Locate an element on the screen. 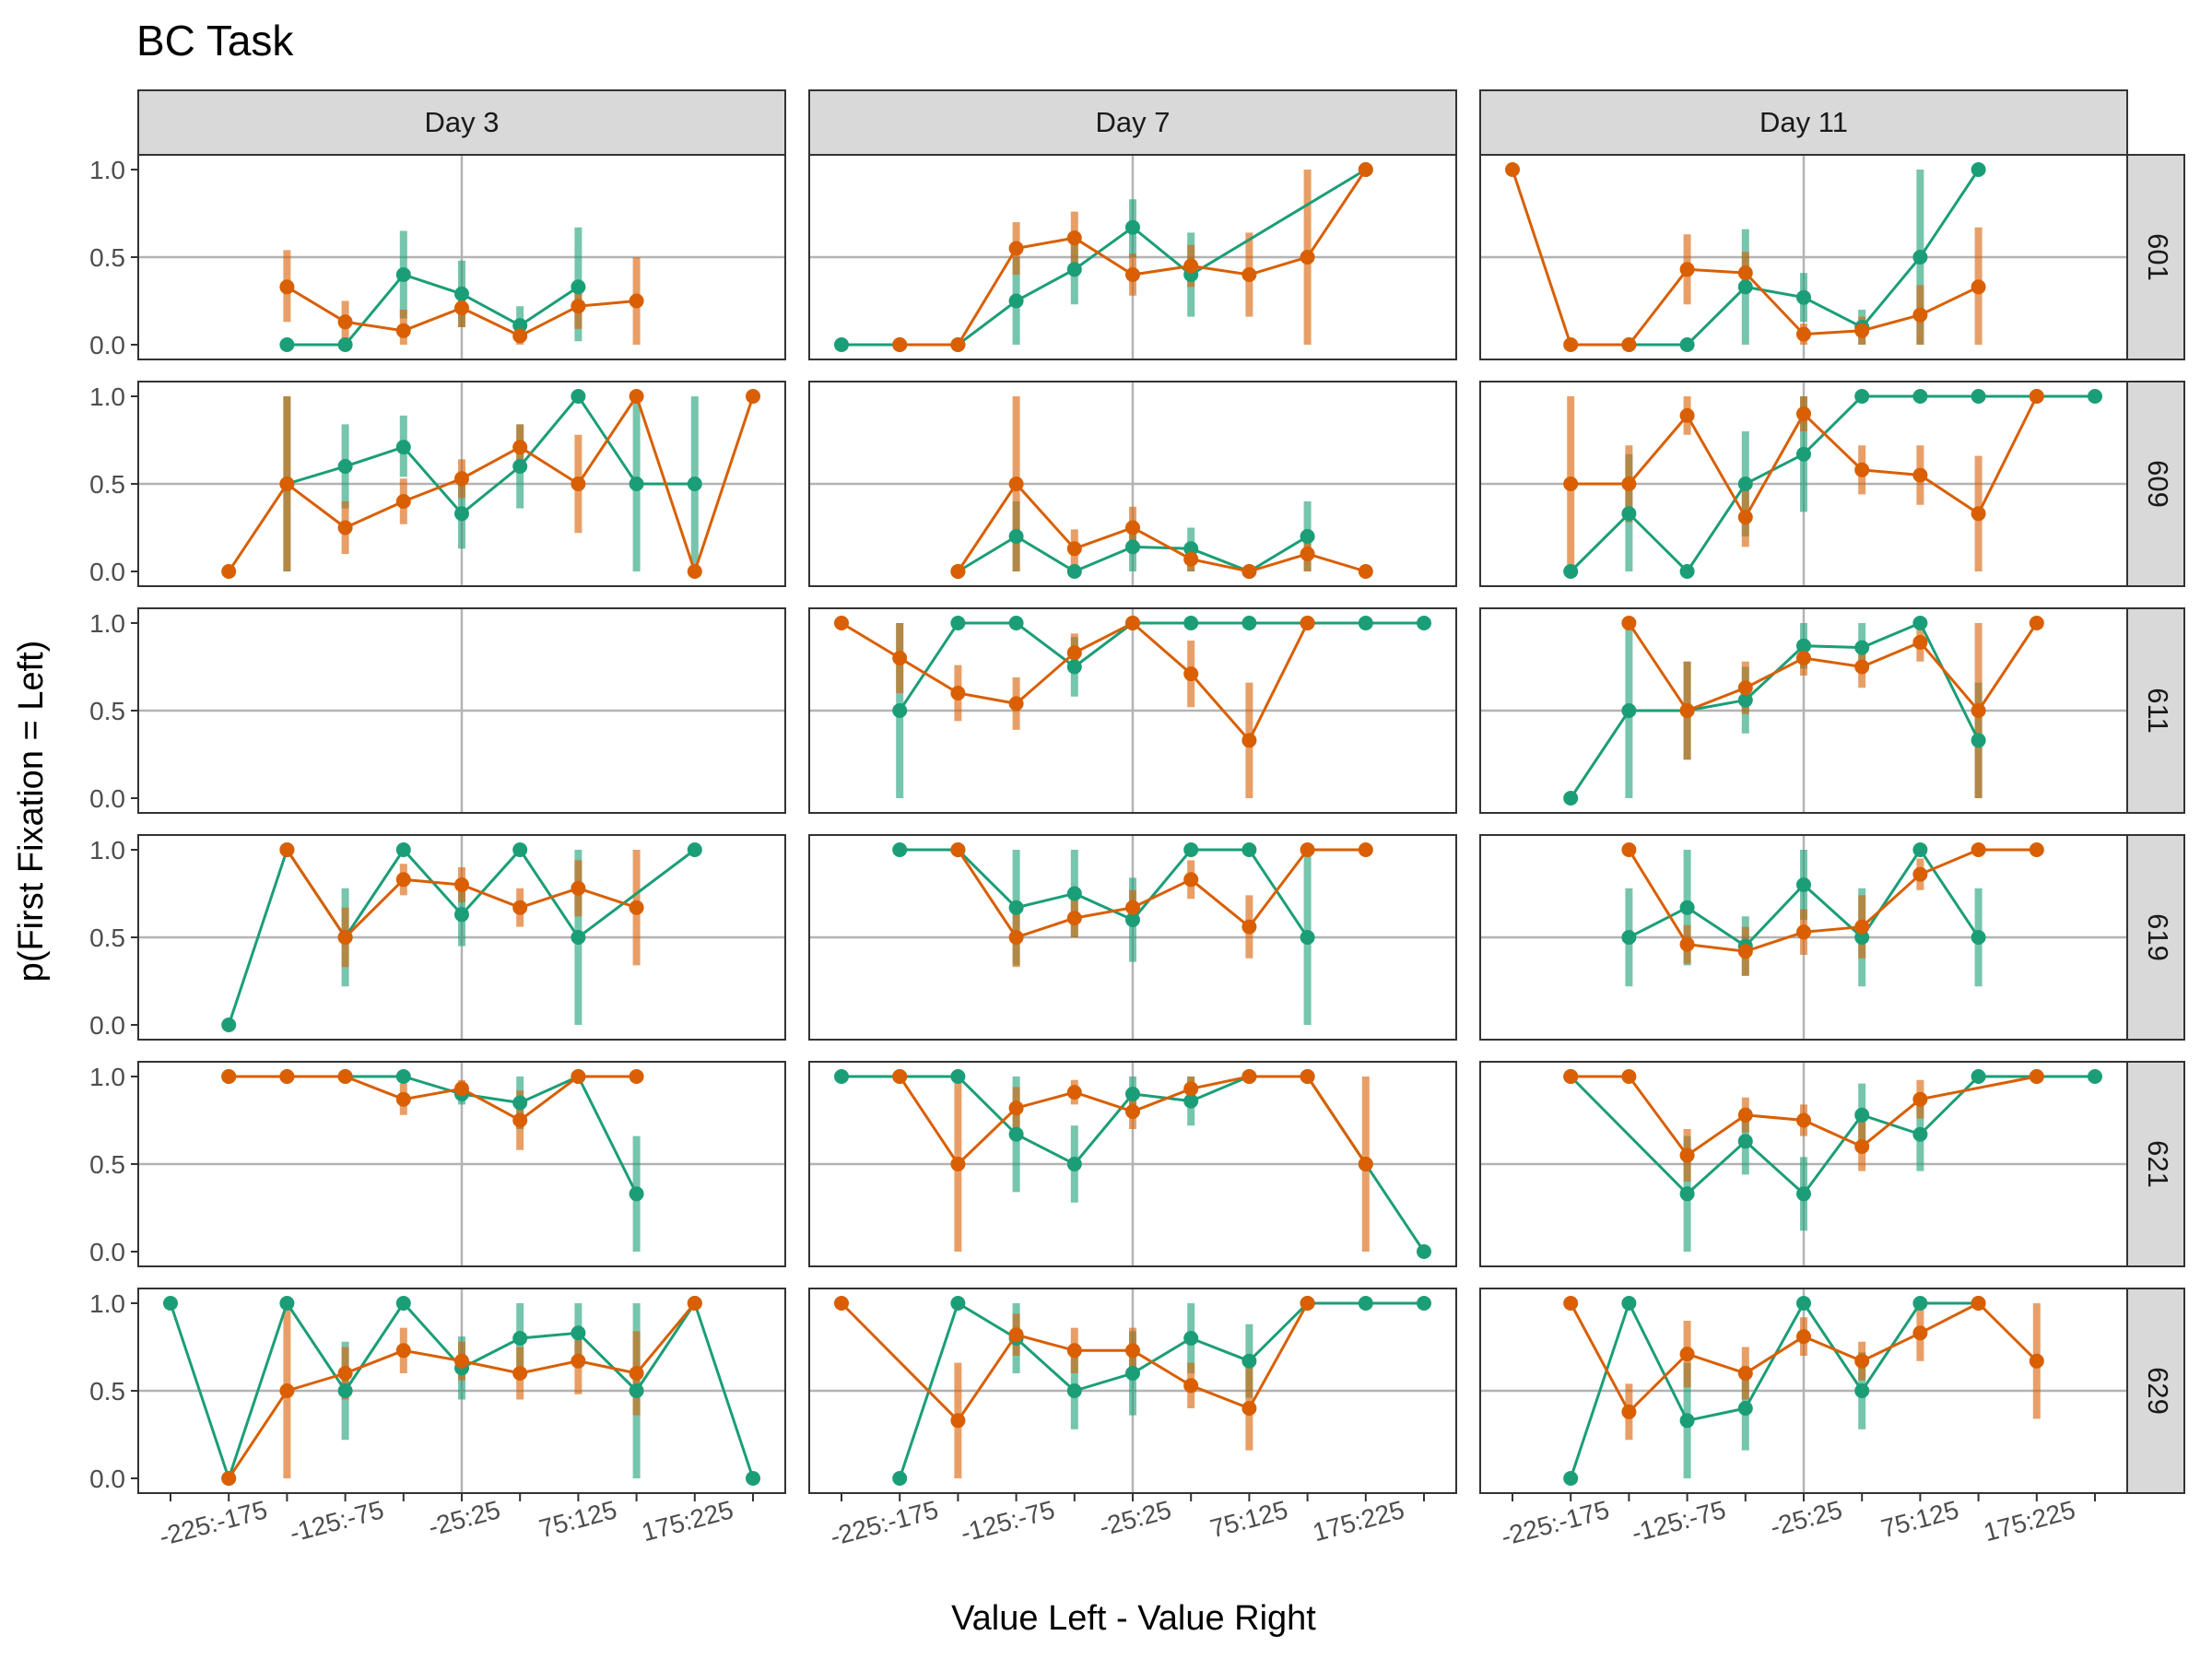  row-strip-label: 629 is located at coordinates (2158, 1391).